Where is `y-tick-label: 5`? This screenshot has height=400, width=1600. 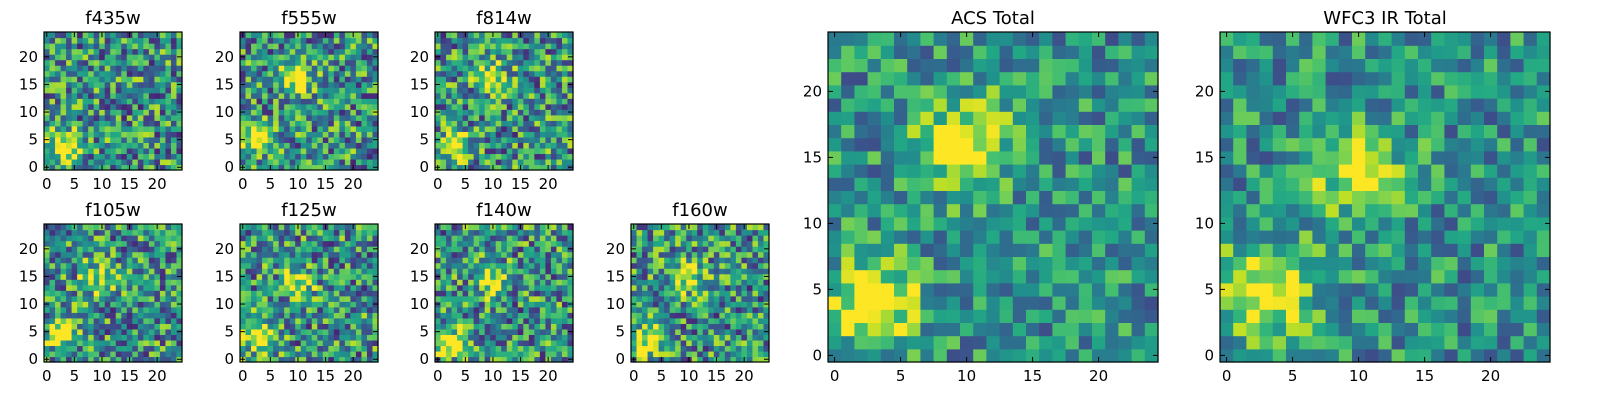
y-tick-label: 5 is located at coordinates (33, 140).